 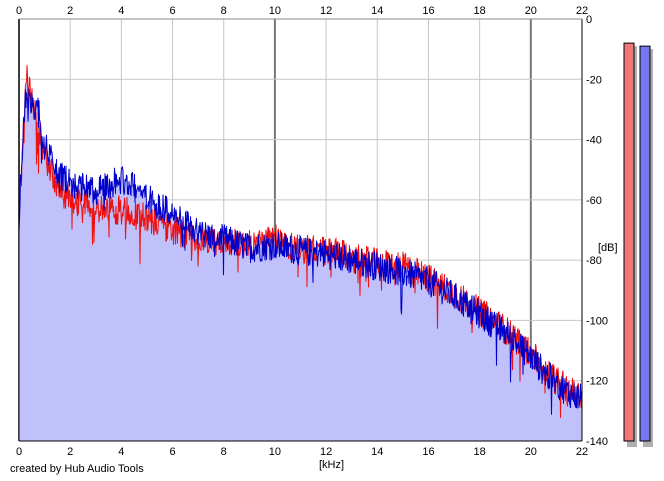 What do you see at coordinates (597, 382) in the screenshot?
I see `y-tick-label: -120` at bounding box center [597, 382].